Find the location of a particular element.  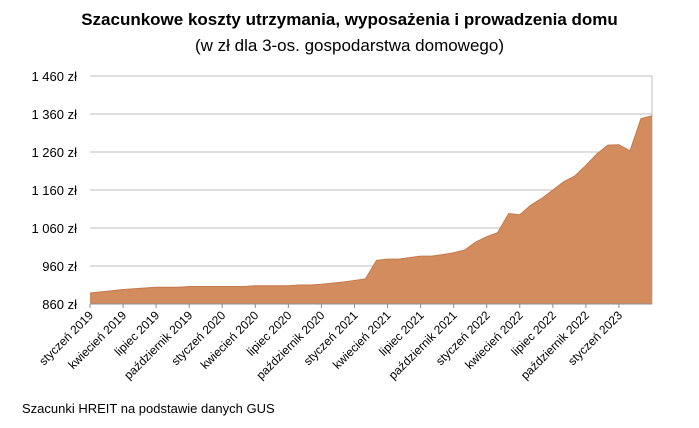

y-tick-label: 1 260 zł is located at coordinates (54, 152).